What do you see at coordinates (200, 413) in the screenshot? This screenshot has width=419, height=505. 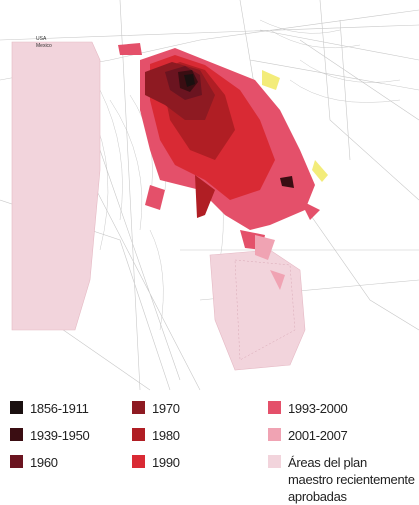 I see `legend-item: 1970` at bounding box center [200, 413].